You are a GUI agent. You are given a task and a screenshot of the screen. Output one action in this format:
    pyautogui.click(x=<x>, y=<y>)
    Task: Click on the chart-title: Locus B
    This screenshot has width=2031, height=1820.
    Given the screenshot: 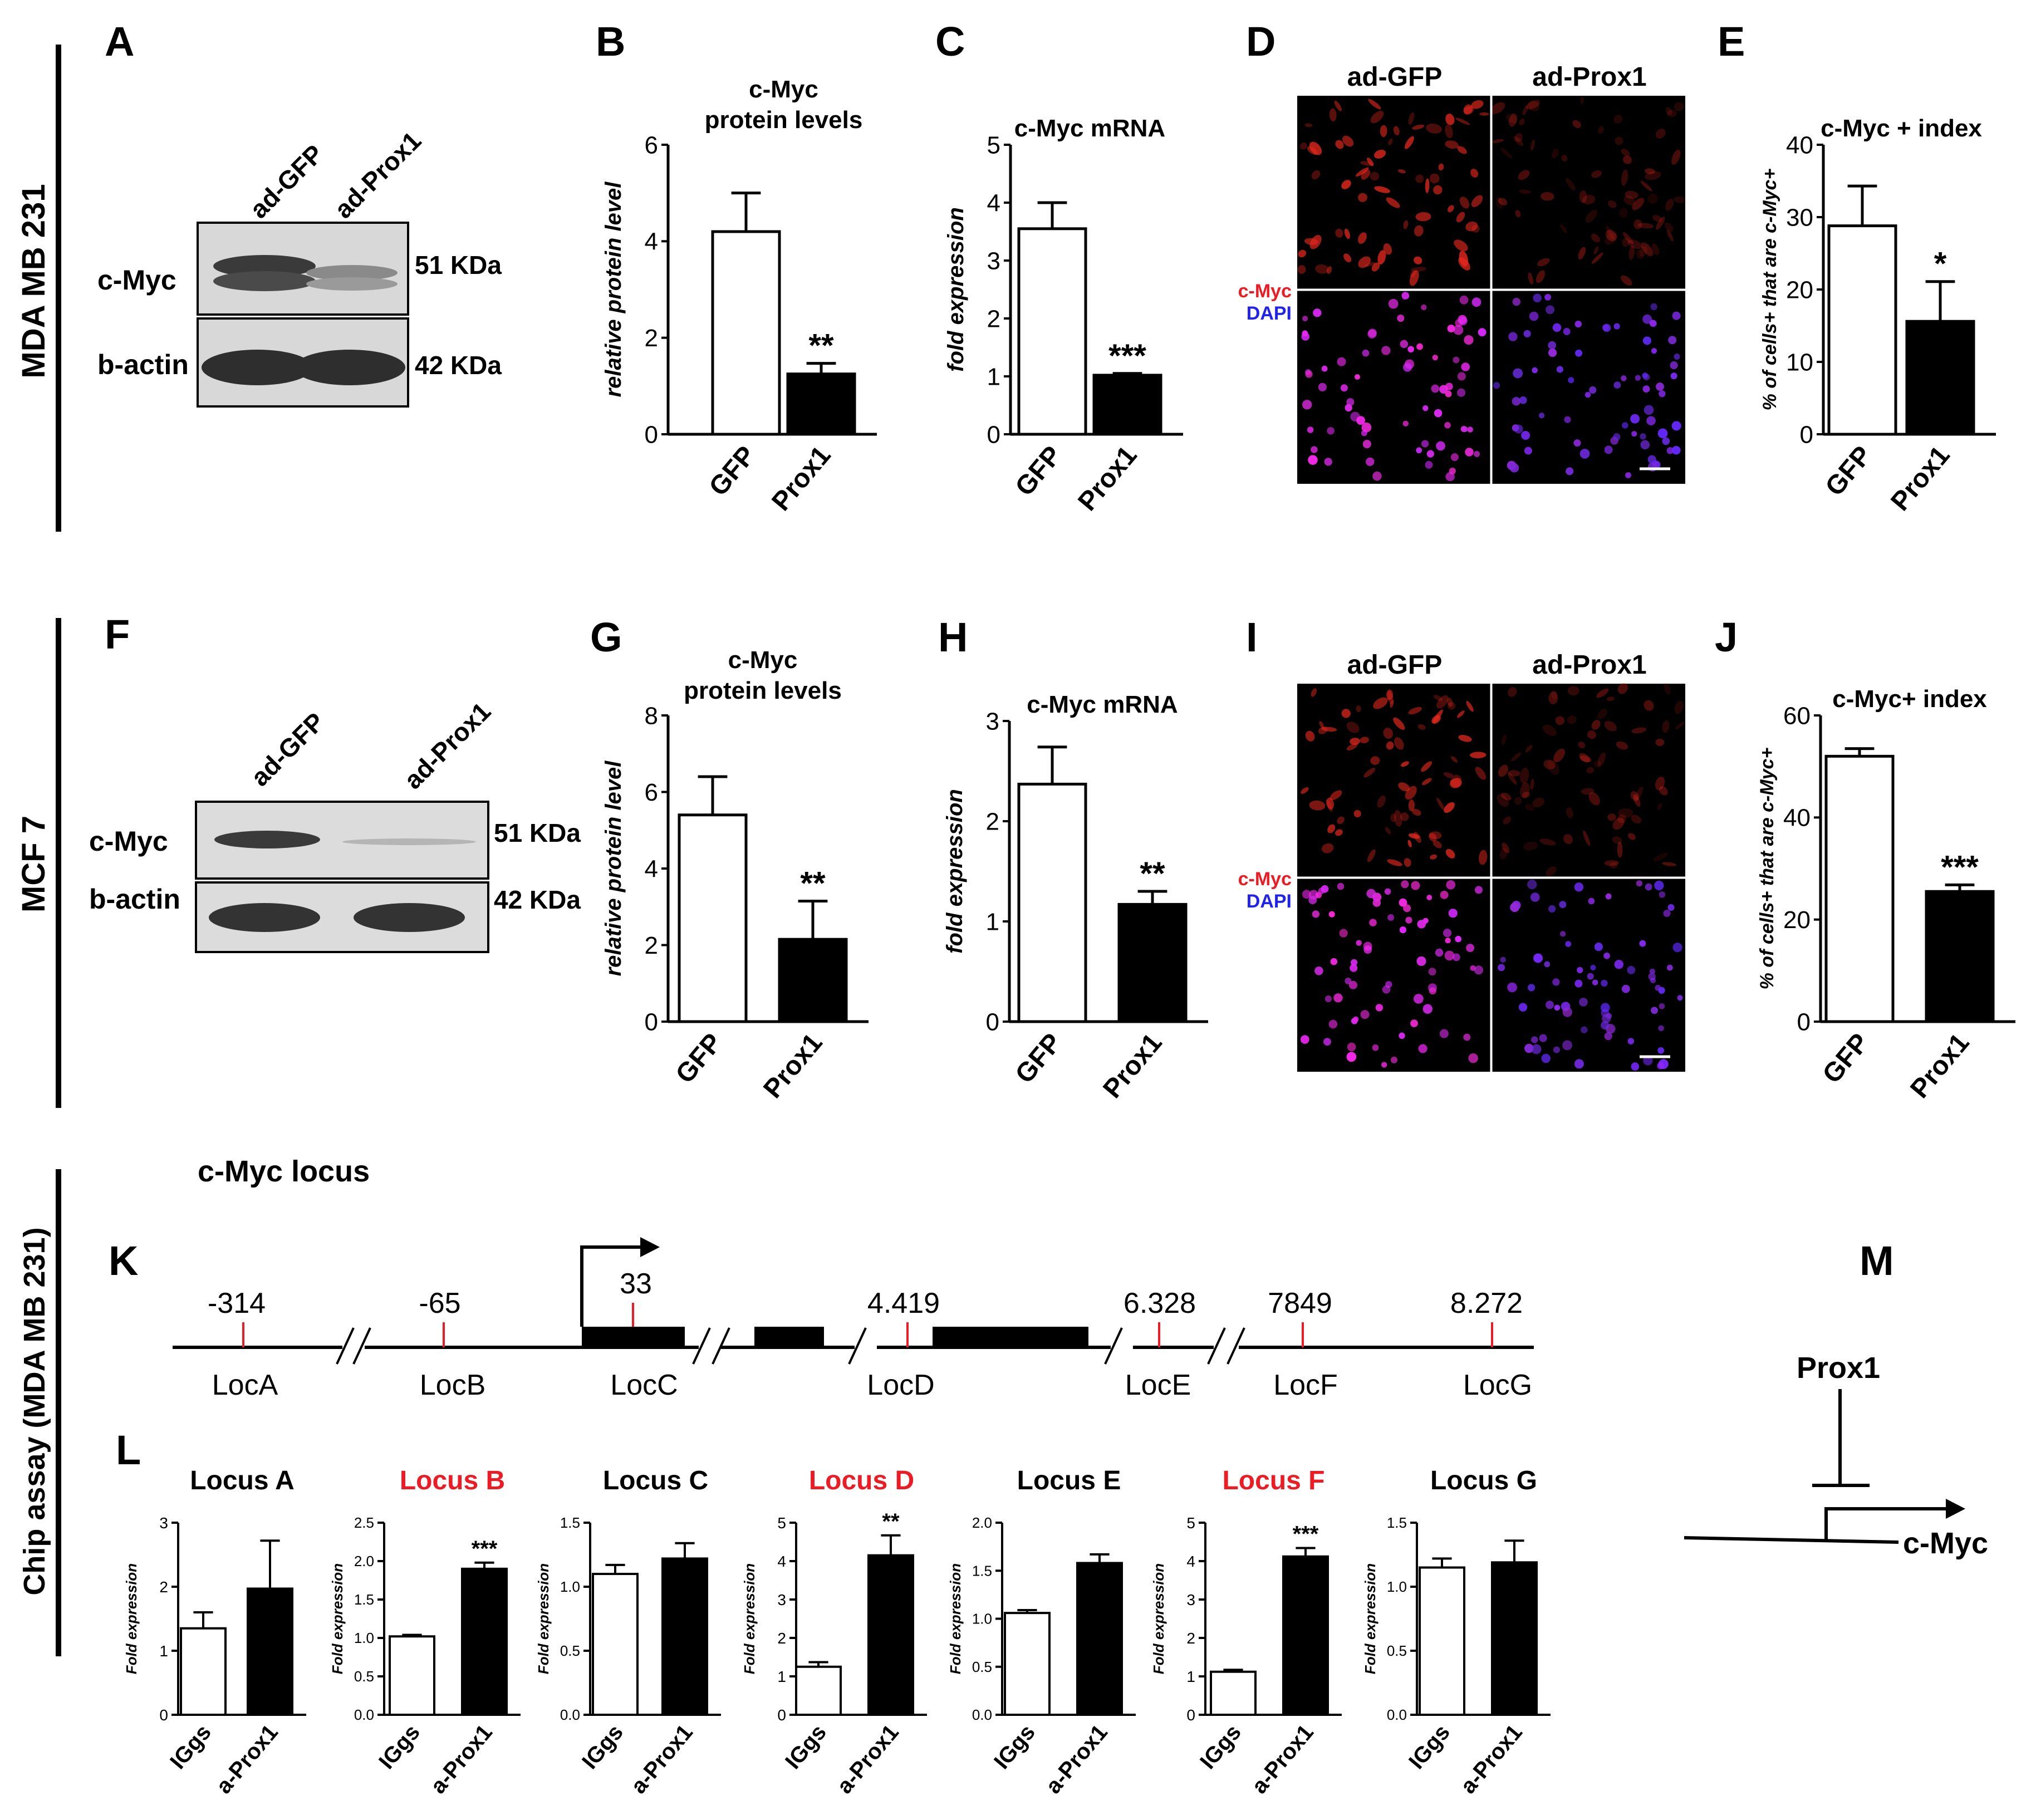 What is the action you would take?
    pyautogui.click(x=452, y=1480)
    